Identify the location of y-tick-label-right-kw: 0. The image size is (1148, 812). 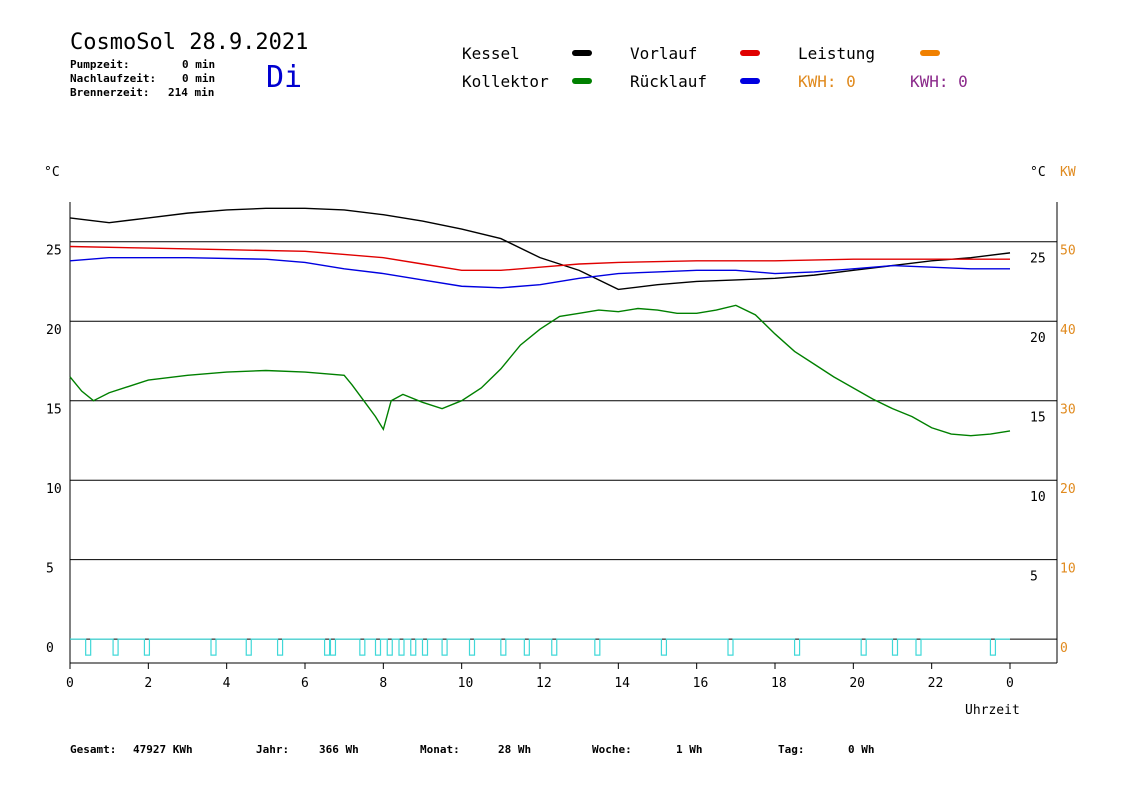
(1064, 648).